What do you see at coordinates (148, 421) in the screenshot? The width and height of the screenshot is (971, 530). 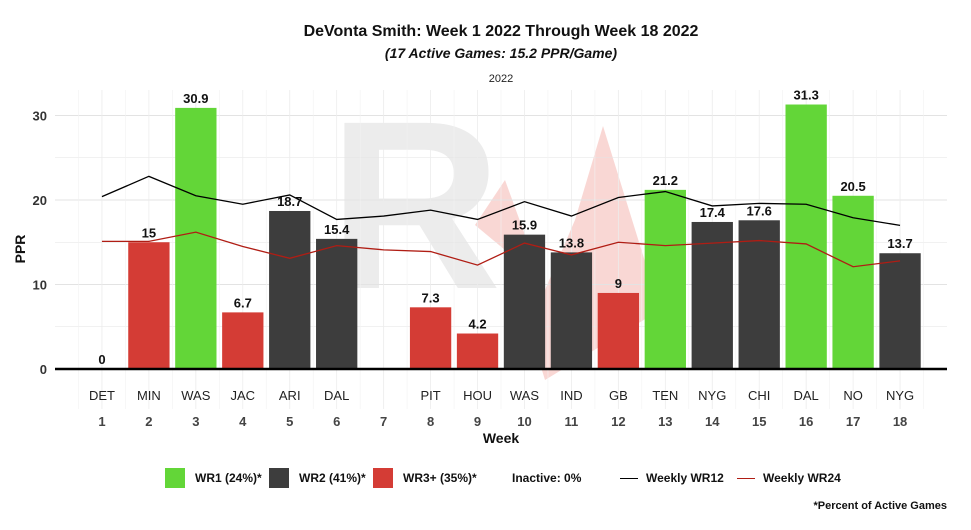 I see `x-tick-week: 2` at bounding box center [148, 421].